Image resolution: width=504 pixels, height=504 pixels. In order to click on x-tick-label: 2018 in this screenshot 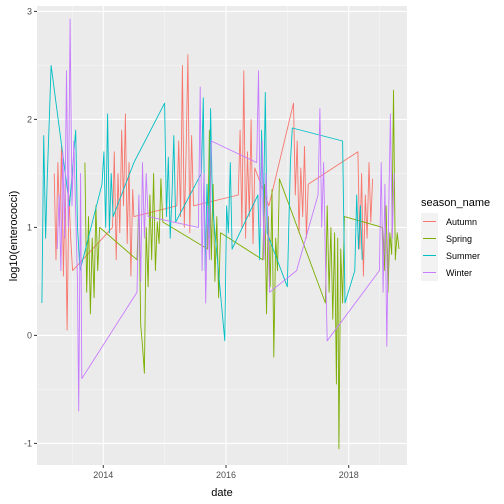, I will do `click(349, 475)`.